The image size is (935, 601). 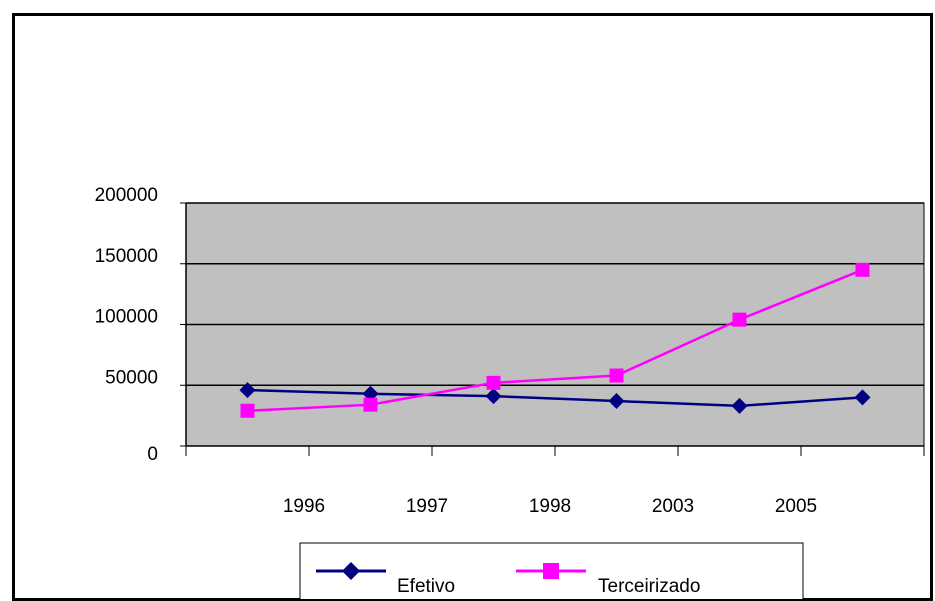 What do you see at coordinates (796, 506) in the screenshot?
I see `x-tick-label-2005: 2005` at bounding box center [796, 506].